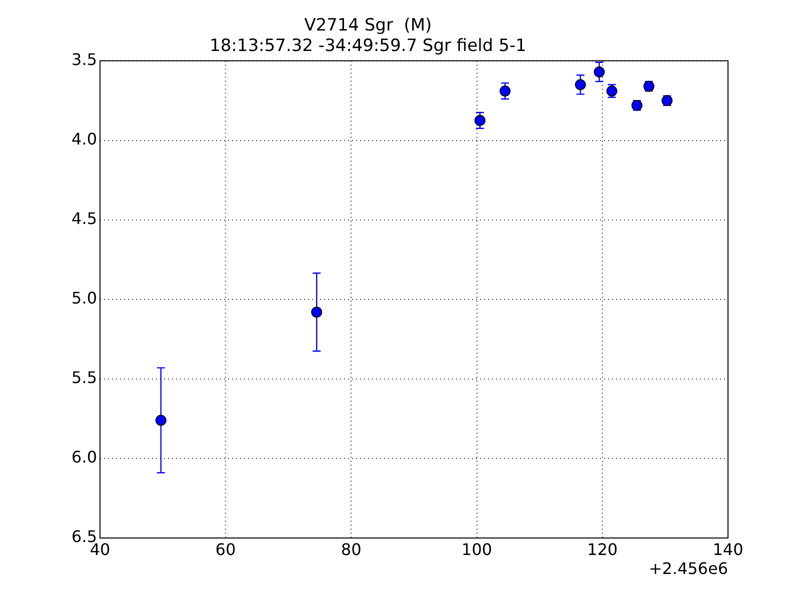  I want to click on x-tick-label: 80, so click(351, 549).